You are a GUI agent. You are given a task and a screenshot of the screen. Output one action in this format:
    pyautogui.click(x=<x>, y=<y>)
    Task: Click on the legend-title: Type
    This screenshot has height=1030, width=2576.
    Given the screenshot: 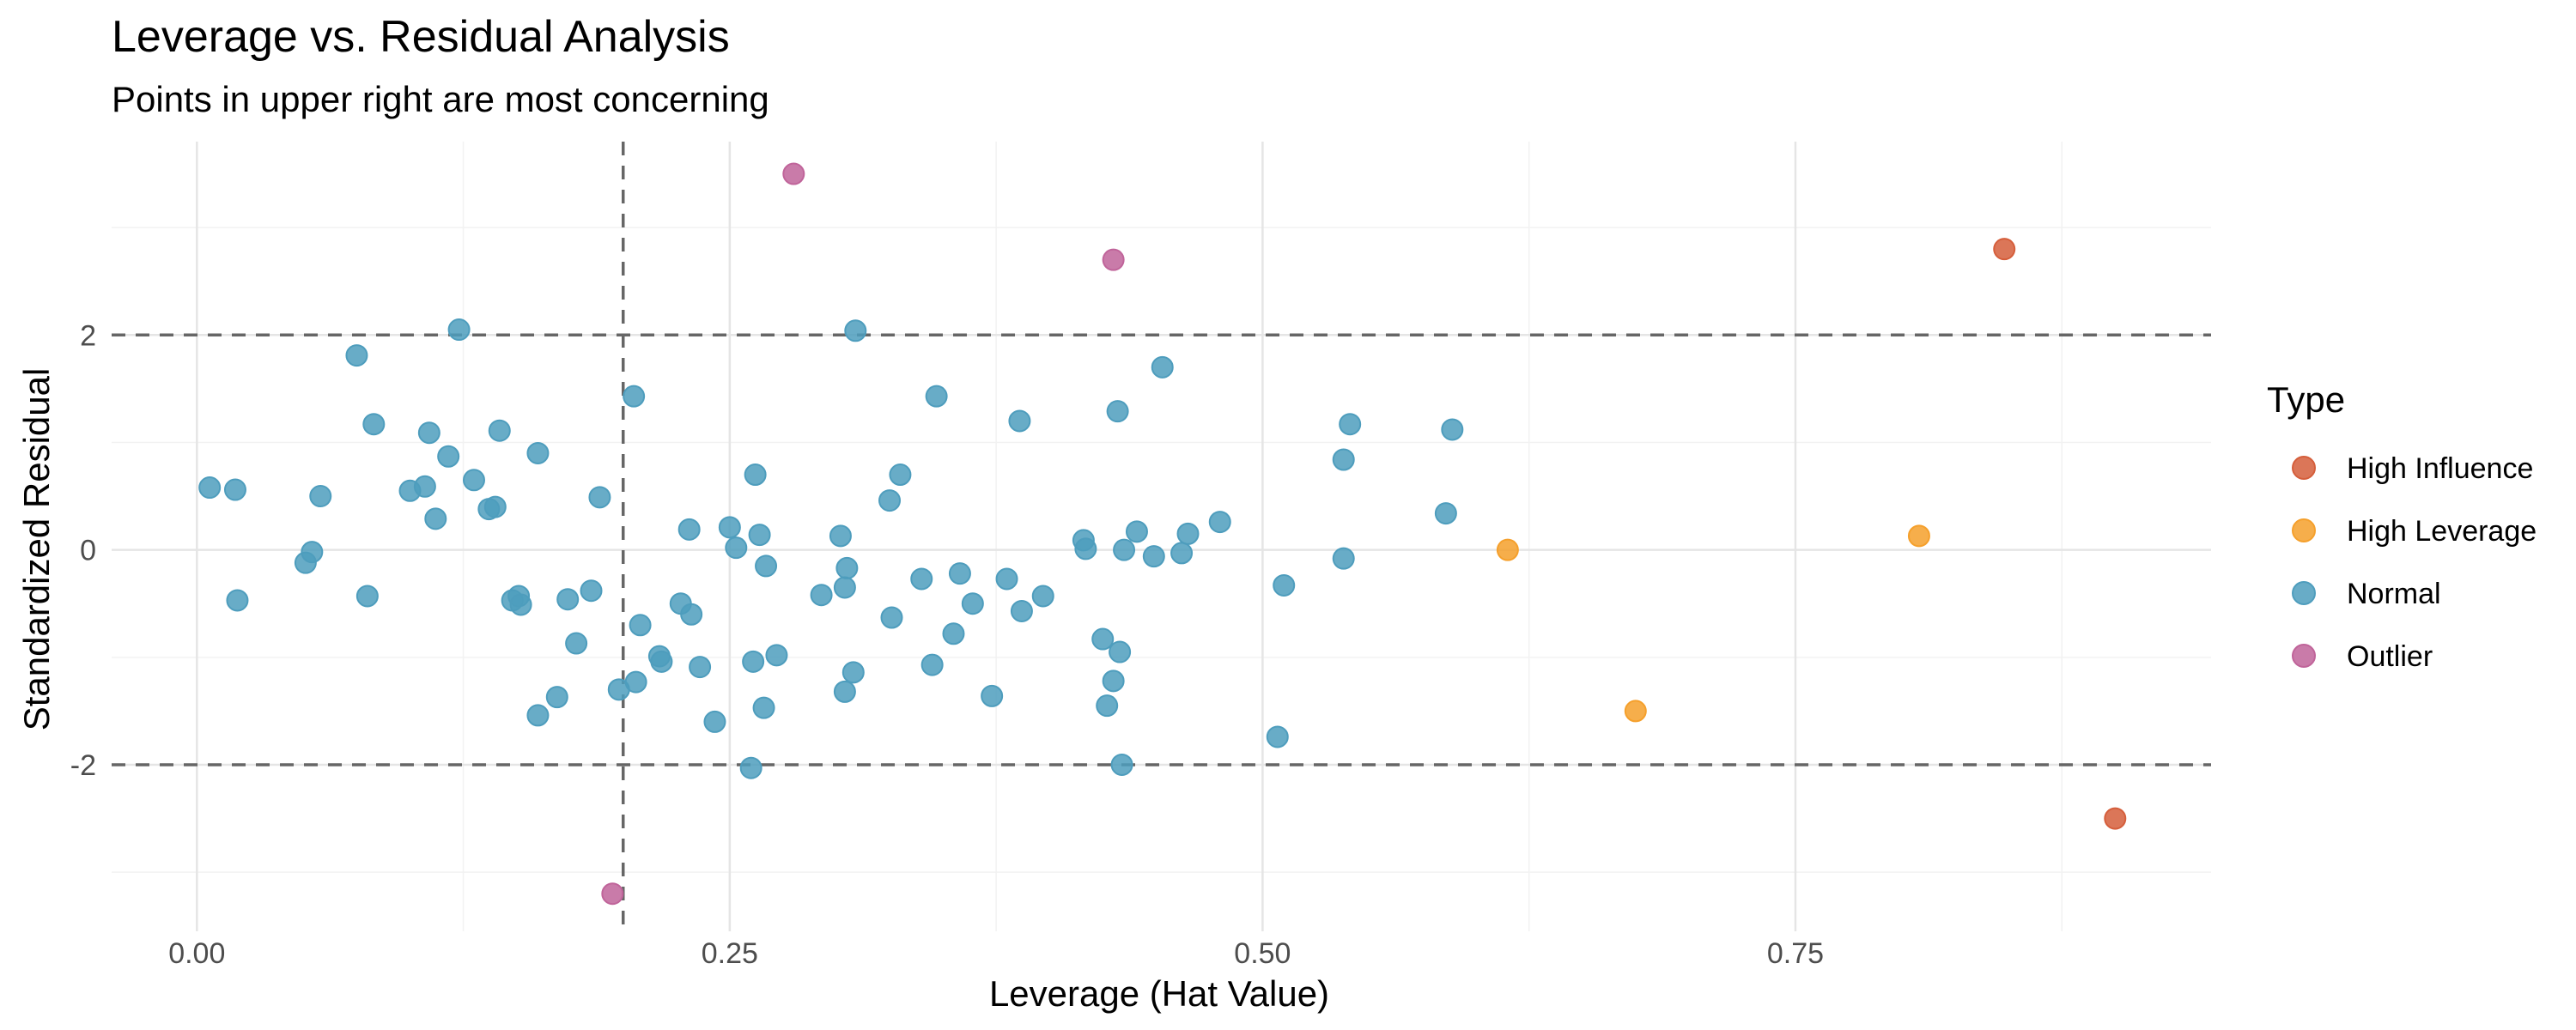 What is the action you would take?
    pyautogui.click(x=2306, y=399)
    